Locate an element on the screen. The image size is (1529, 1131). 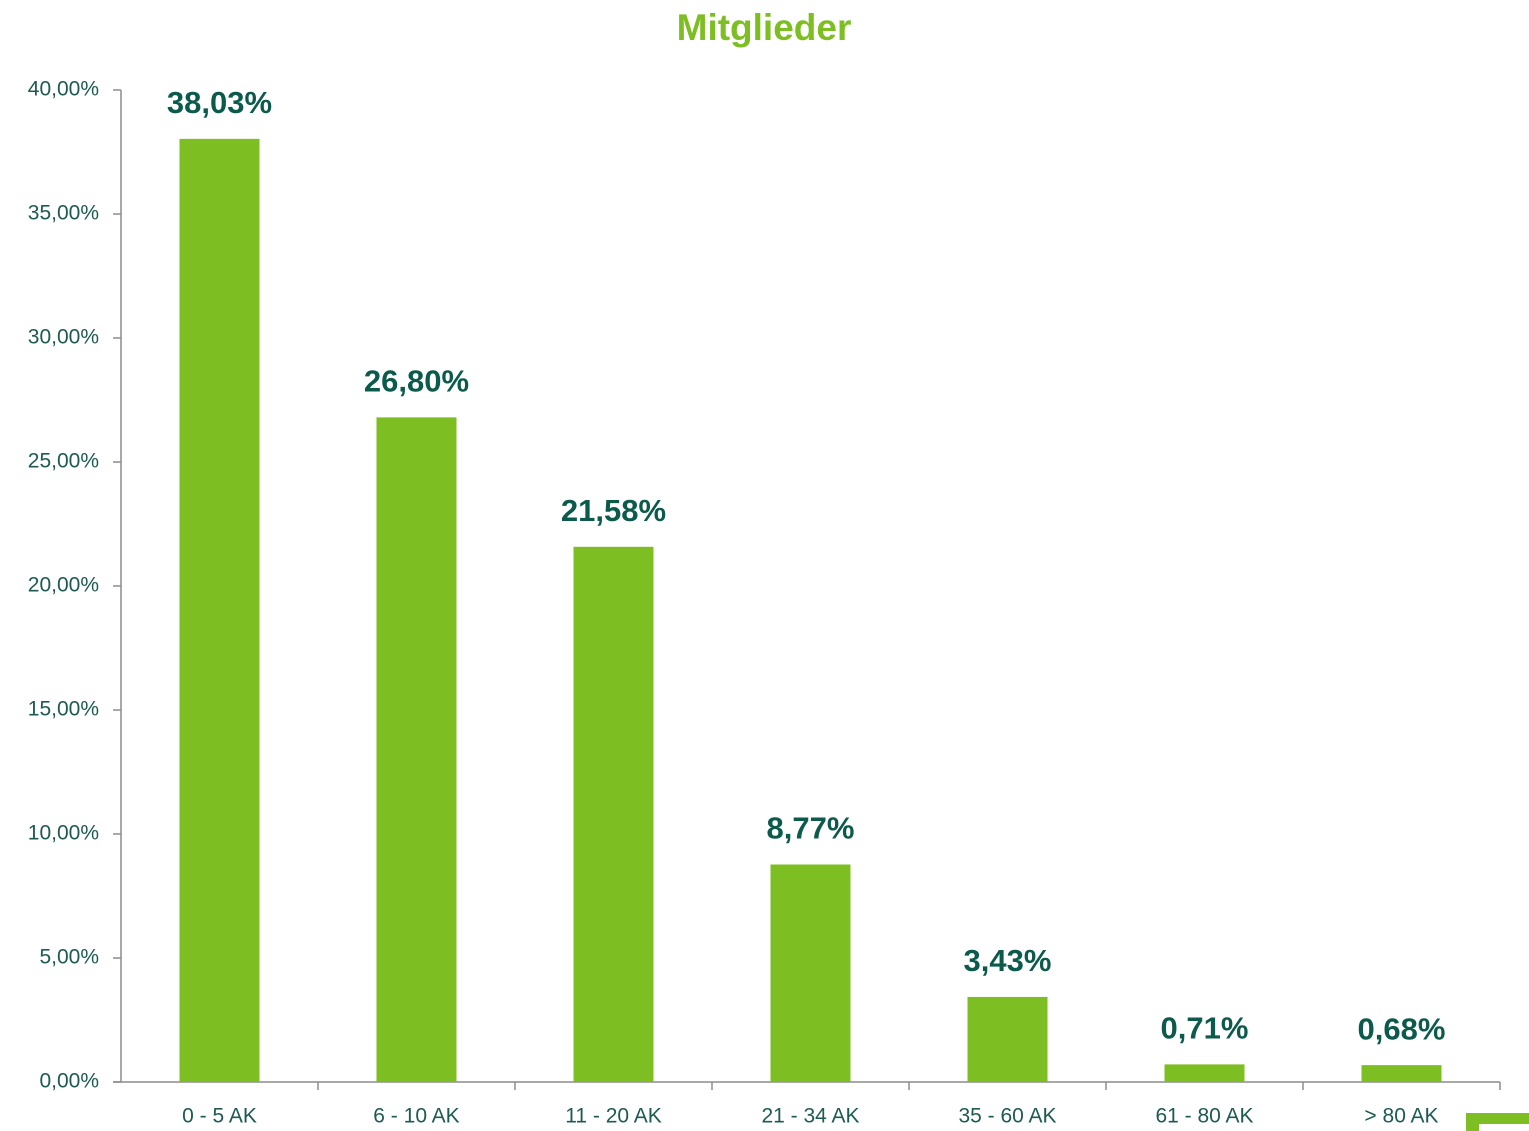
x-tick-label: 11 - 20 AK is located at coordinates (613, 1116).